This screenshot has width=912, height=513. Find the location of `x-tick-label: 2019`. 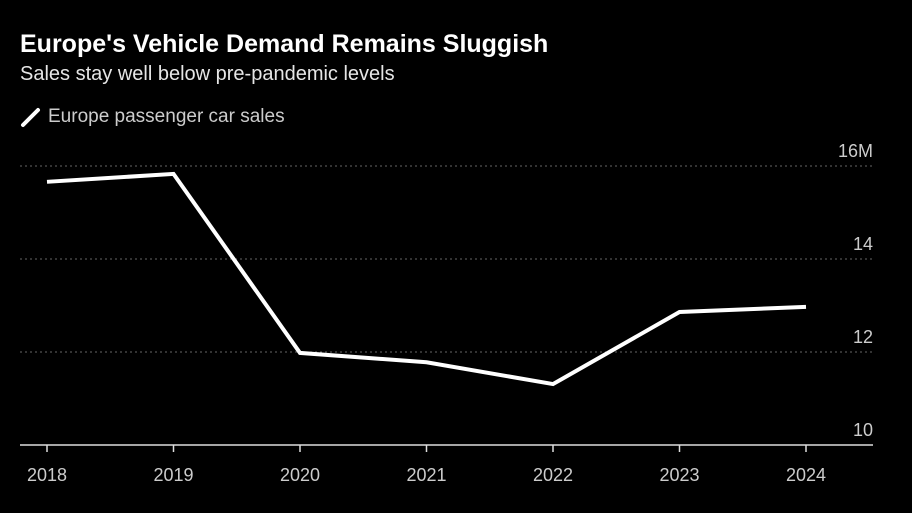

x-tick-label: 2019 is located at coordinates (173, 475).